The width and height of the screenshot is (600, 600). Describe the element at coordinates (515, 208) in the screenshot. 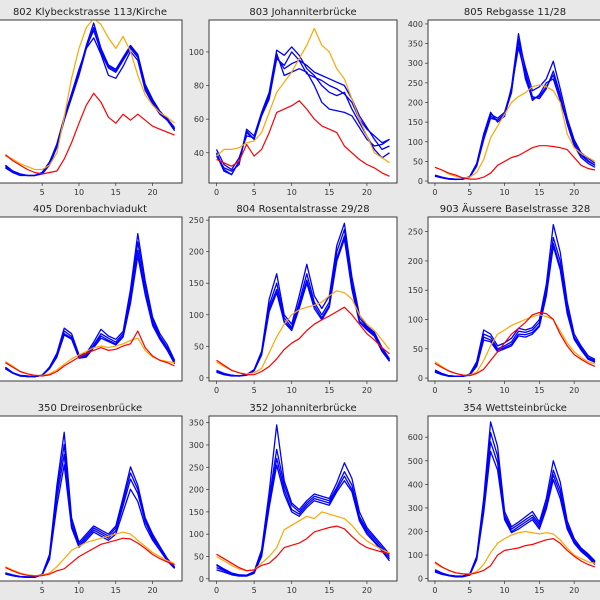

I see `panel-title-903-aussere-baselstrasse-328: 903 Äussere Baselstrasse 328` at that location.